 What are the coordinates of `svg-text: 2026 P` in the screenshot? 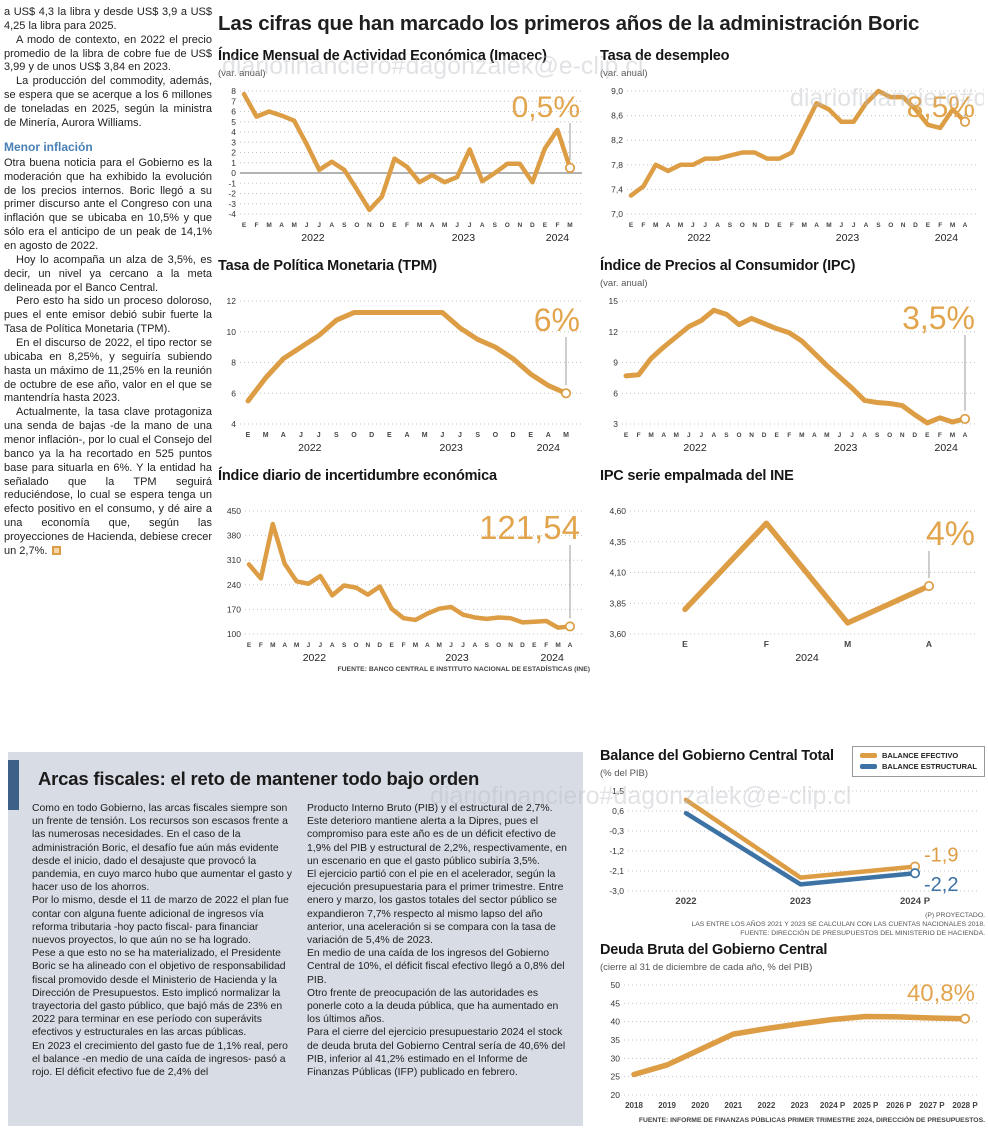 It's located at (899, 1105).